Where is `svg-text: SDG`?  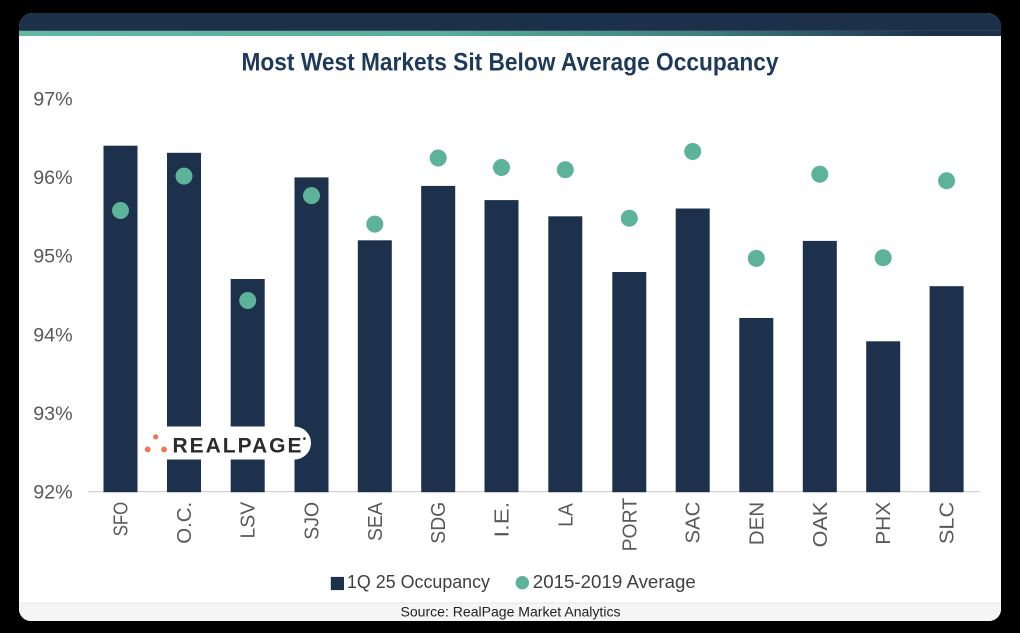 svg-text: SDG is located at coordinates (438, 523).